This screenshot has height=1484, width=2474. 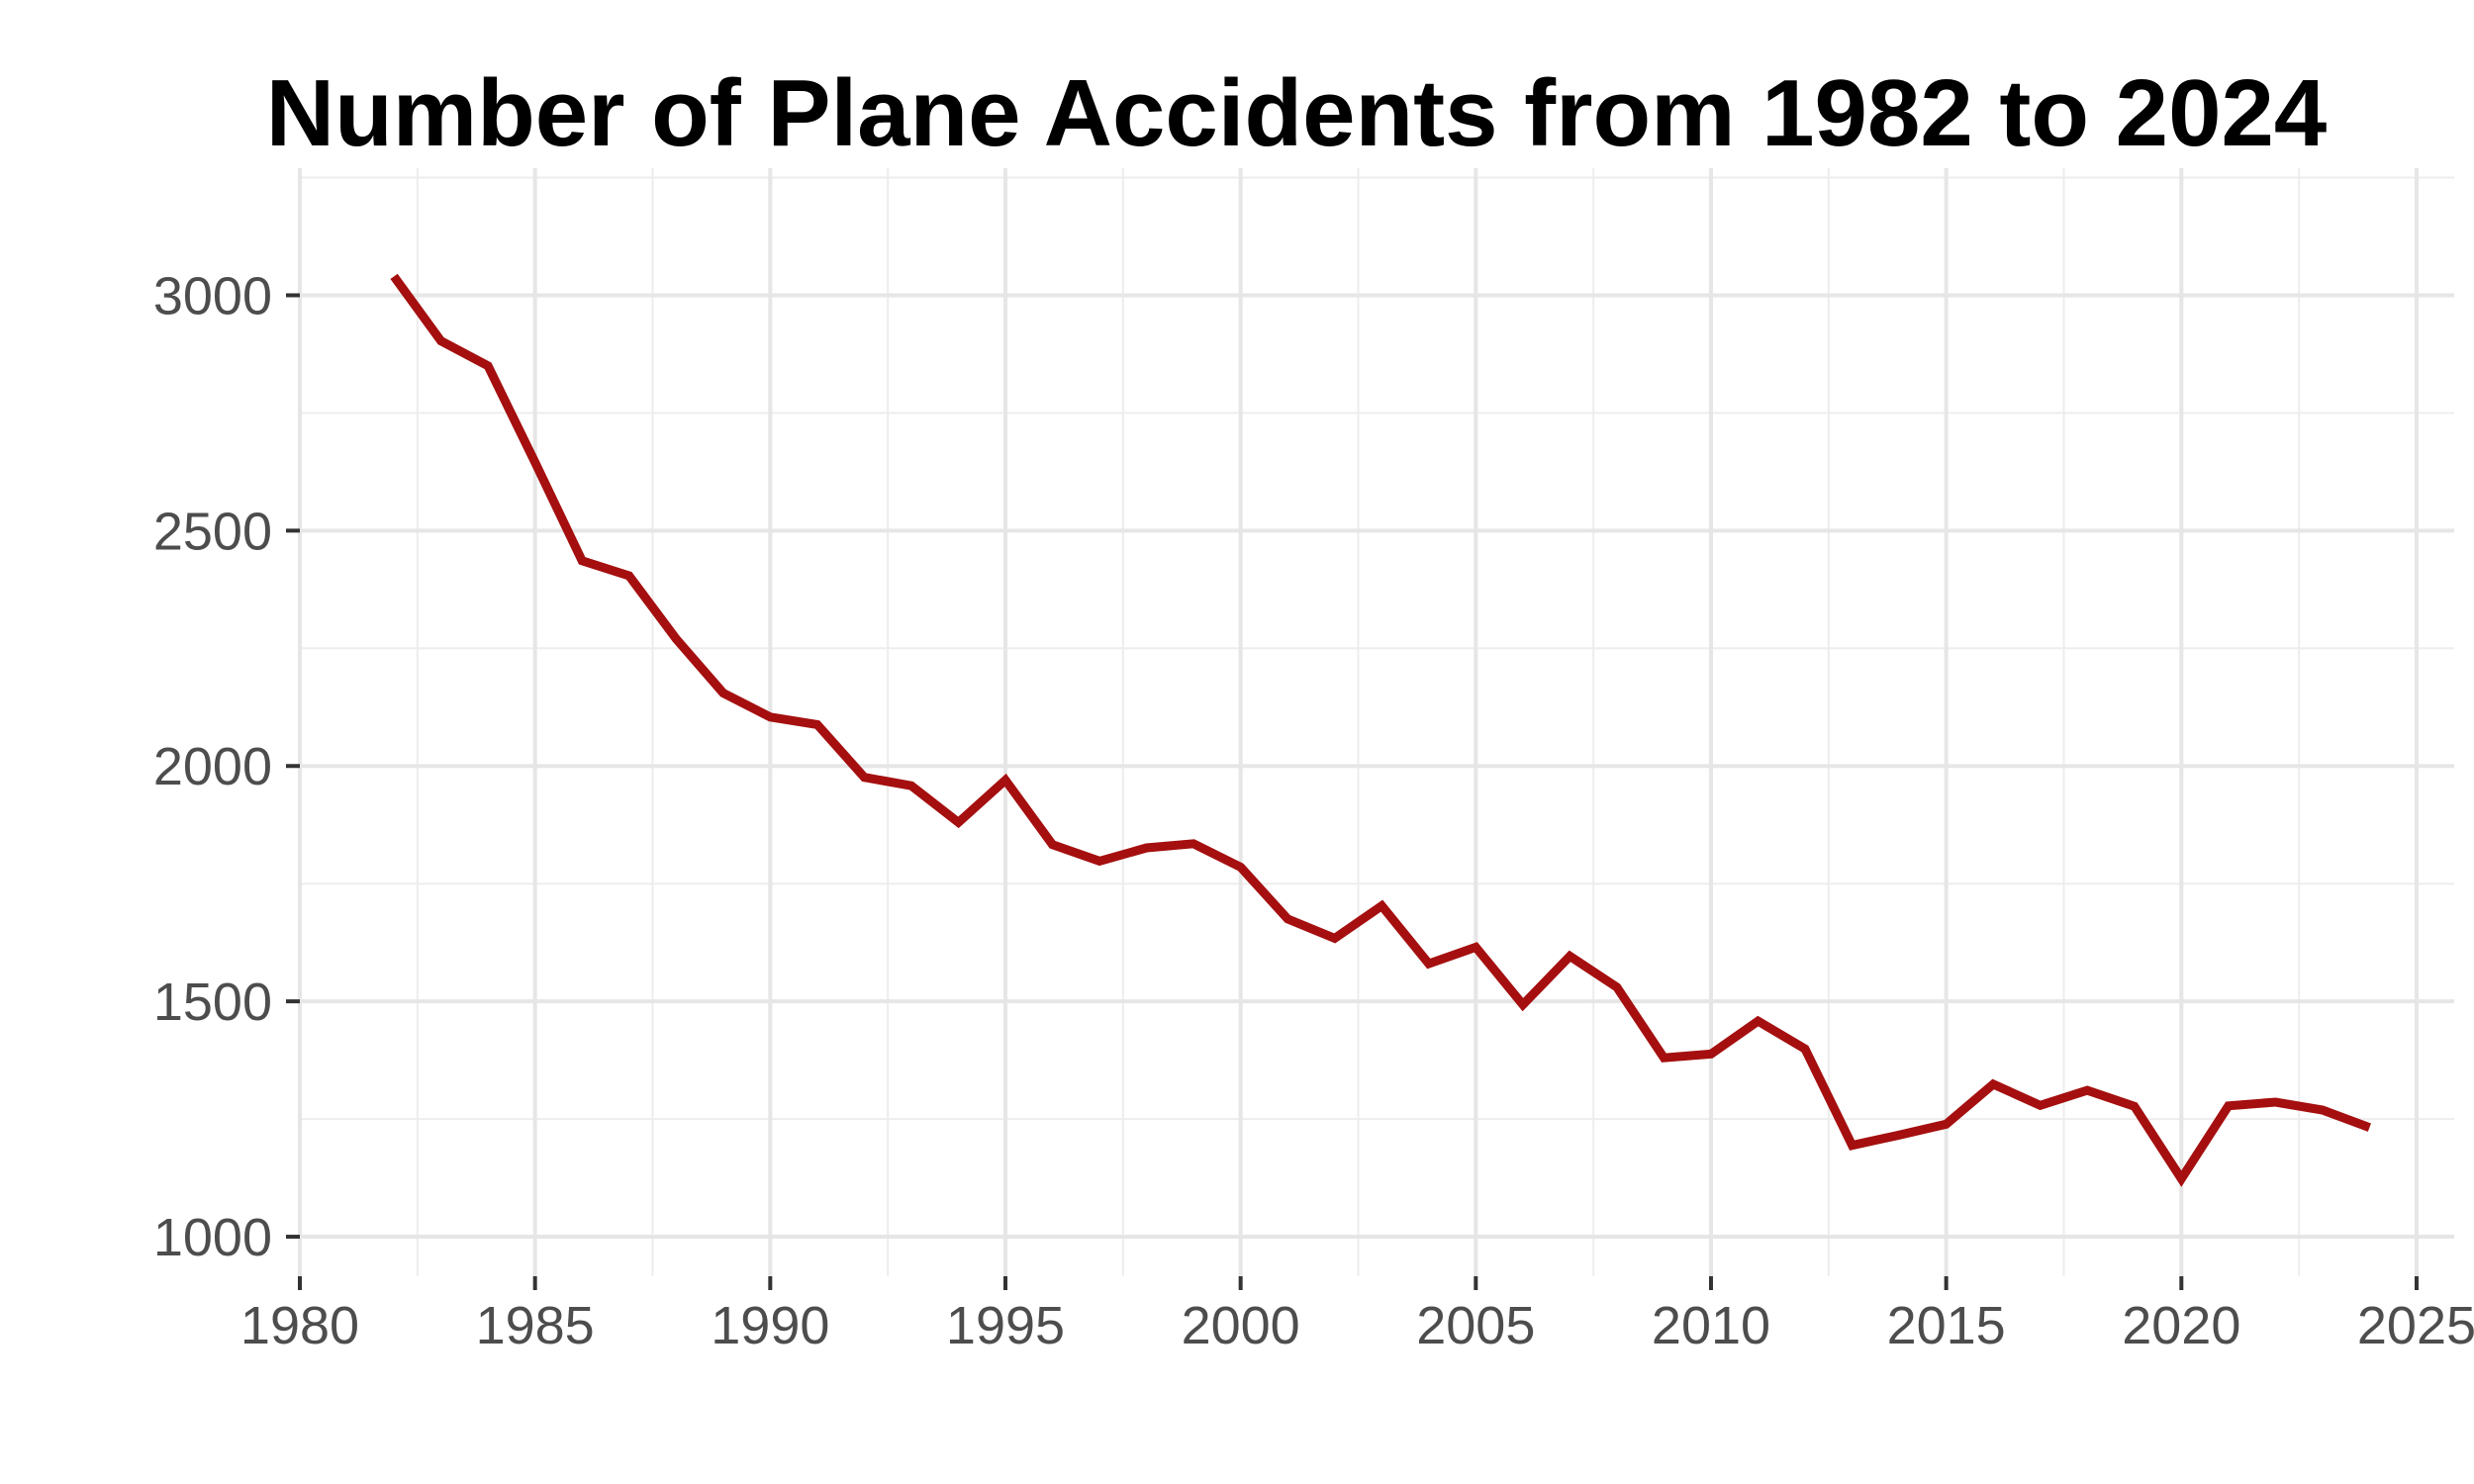 I want to click on x-tick-label: 1985, so click(x=536, y=1325).